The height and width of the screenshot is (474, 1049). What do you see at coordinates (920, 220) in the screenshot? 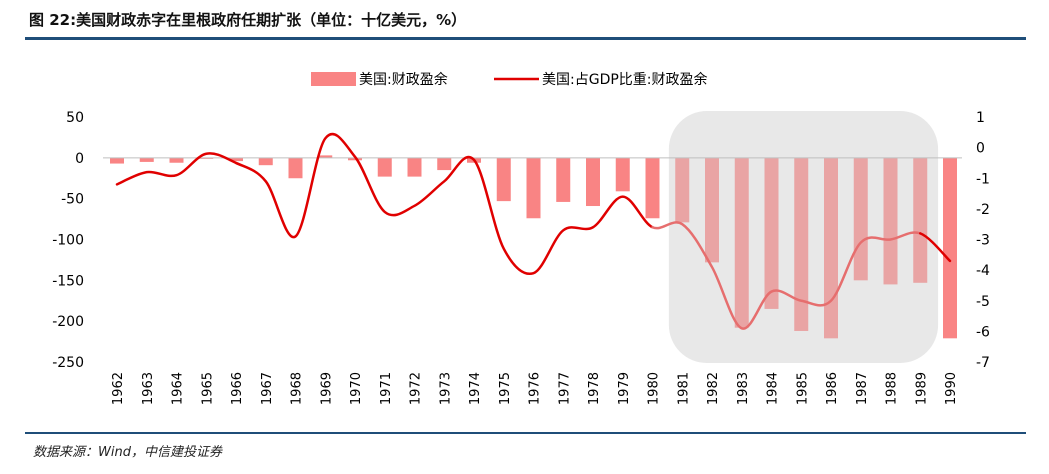
I see `bar-1989` at bounding box center [920, 220].